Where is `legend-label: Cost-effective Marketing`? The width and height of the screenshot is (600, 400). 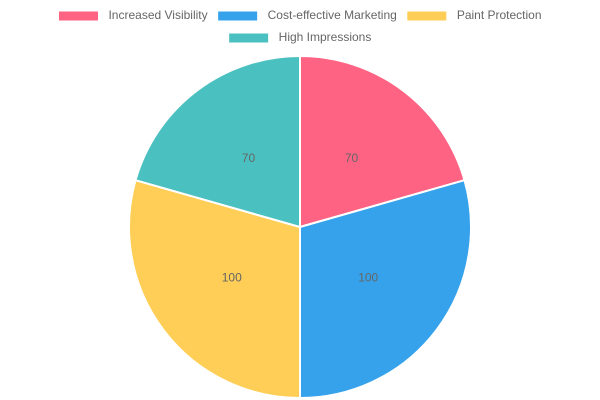 legend-label: Cost-effective Marketing is located at coordinates (332, 15).